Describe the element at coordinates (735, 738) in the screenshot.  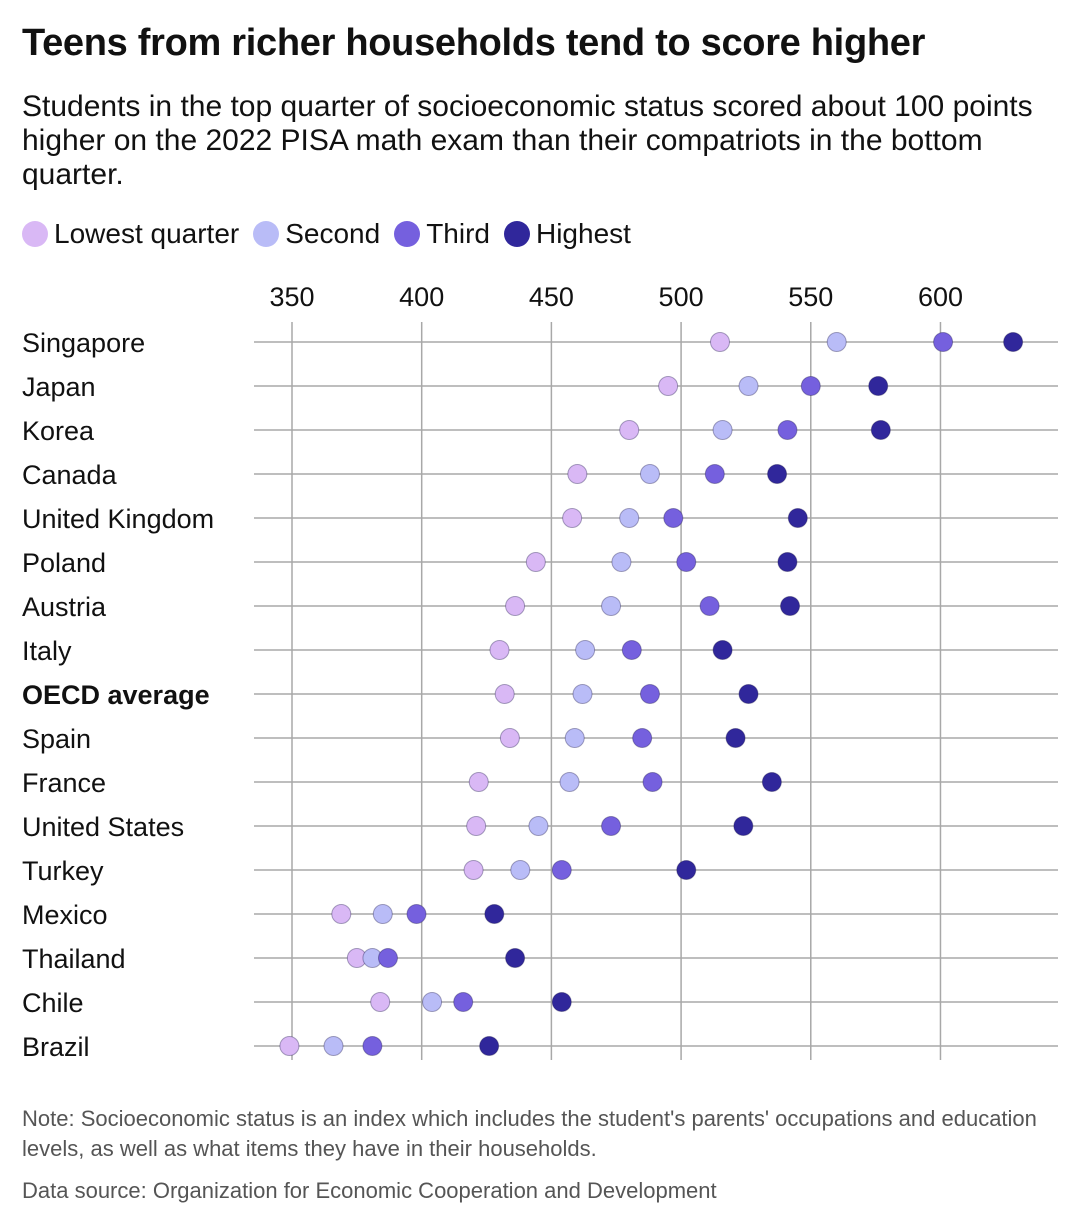
I see `point-highest-spain` at that location.